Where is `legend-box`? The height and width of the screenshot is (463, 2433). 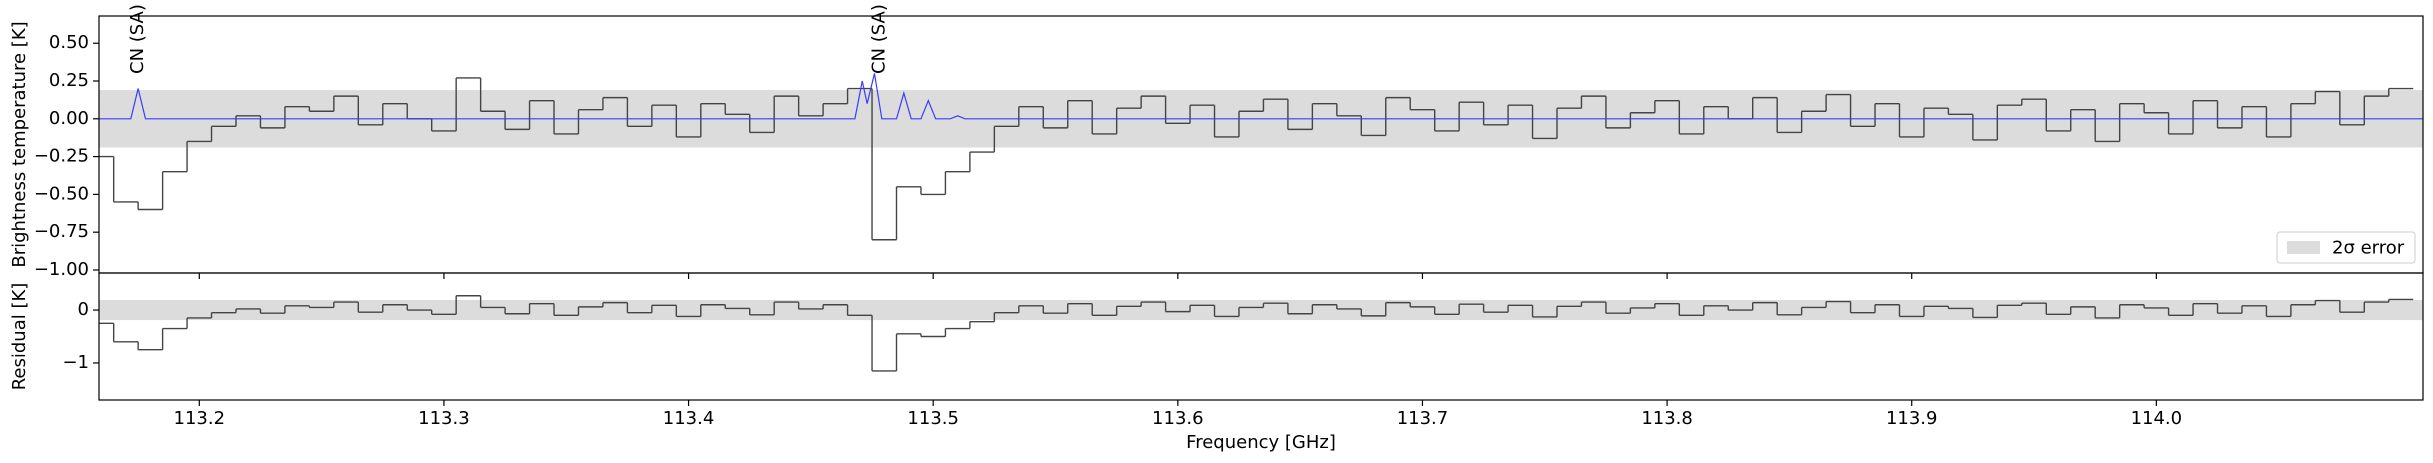
legend-box is located at coordinates (2346, 247).